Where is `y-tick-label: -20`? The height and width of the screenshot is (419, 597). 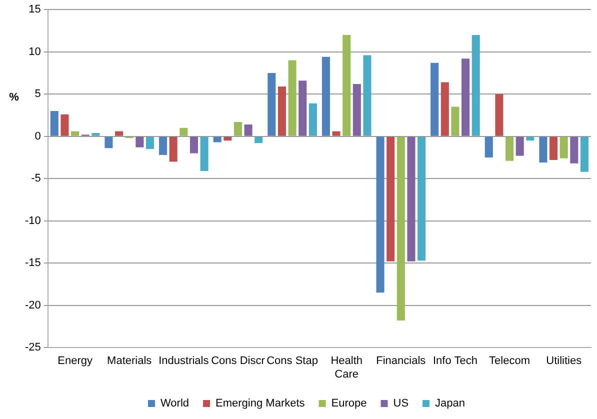
y-tick-label: -20 is located at coordinates (32, 305).